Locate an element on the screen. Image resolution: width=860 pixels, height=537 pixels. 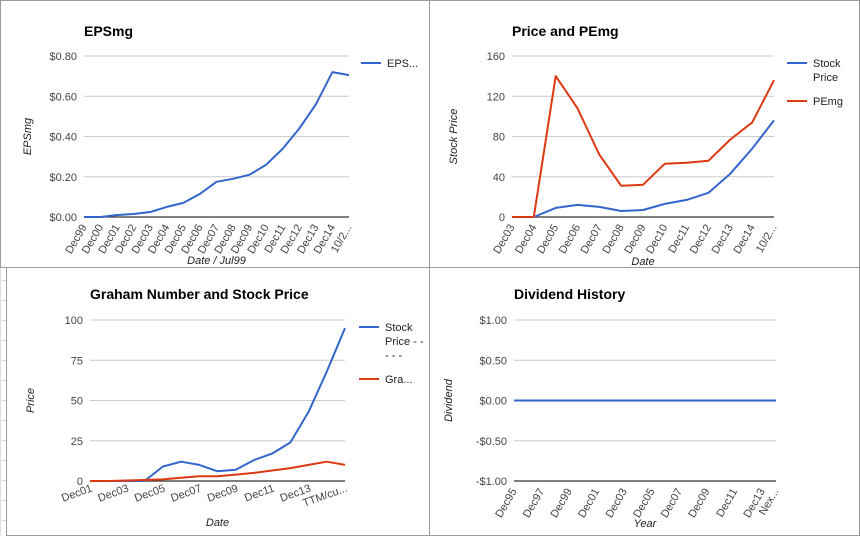
y-tick-label: $0.40 is located at coordinates (63, 138).